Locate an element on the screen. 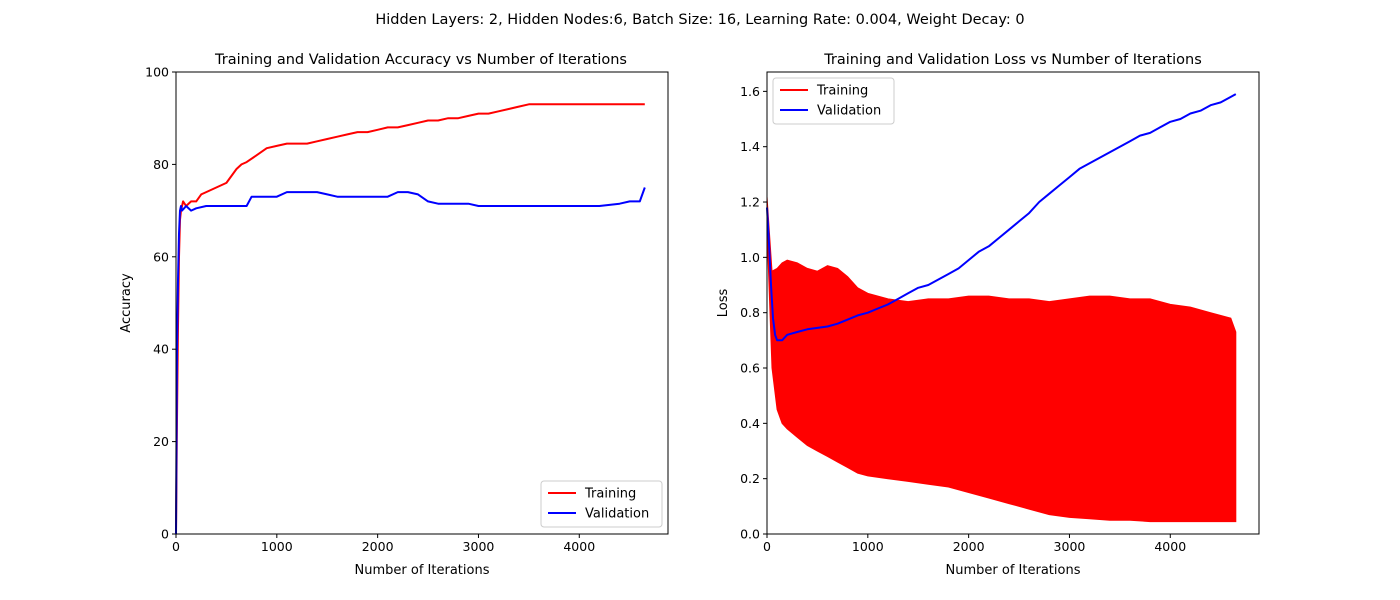 The width and height of the screenshot is (1400, 600). loss-x-tick-label: 0 is located at coordinates (767, 546).